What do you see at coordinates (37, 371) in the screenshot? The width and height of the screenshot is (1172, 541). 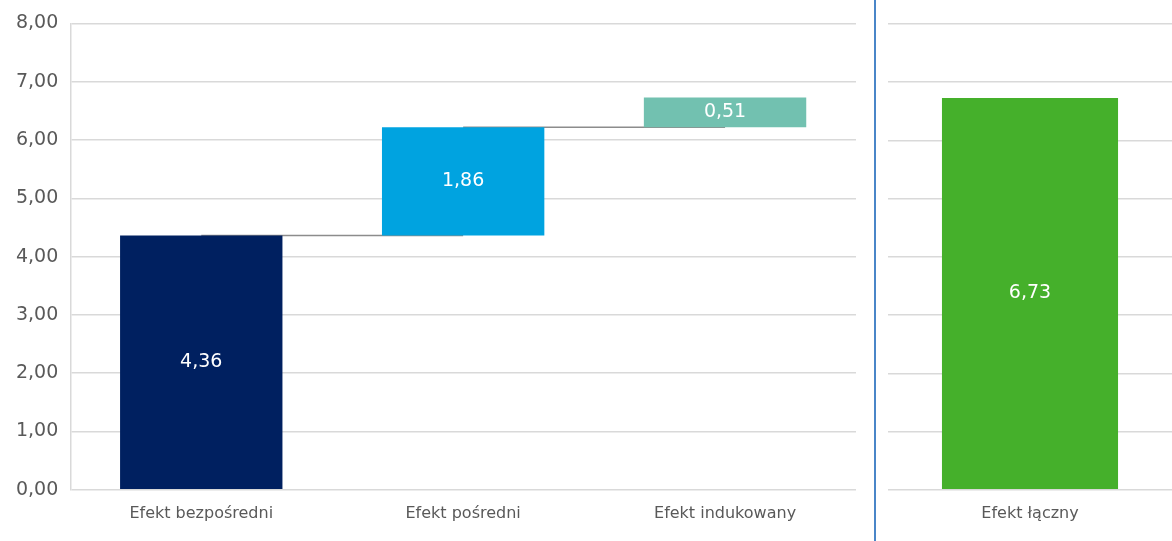 I see `y-tick-label: 2,00` at bounding box center [37, 371].